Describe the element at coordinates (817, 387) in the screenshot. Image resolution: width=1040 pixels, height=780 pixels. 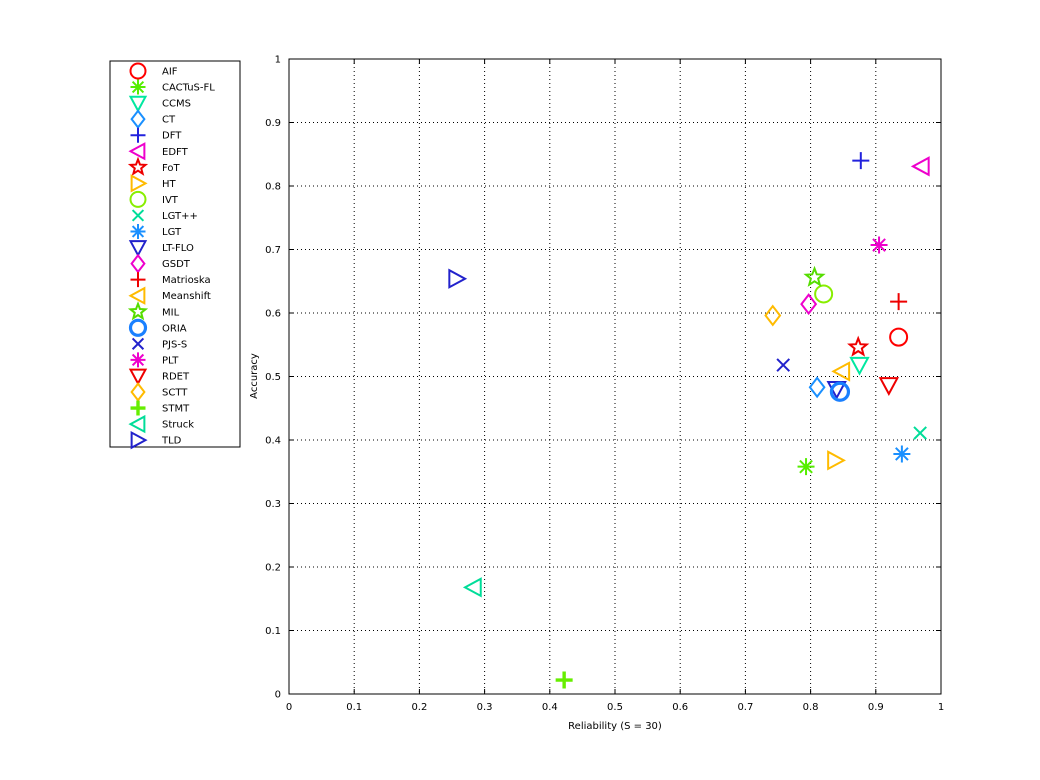
I see `point-ct` at that location.